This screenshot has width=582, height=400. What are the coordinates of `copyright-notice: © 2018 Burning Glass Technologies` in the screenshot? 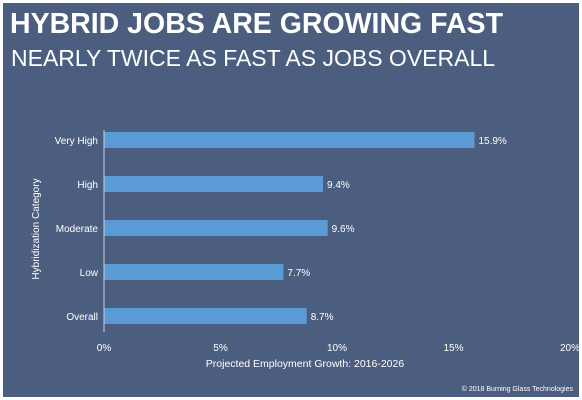 It's located at (517, 389).